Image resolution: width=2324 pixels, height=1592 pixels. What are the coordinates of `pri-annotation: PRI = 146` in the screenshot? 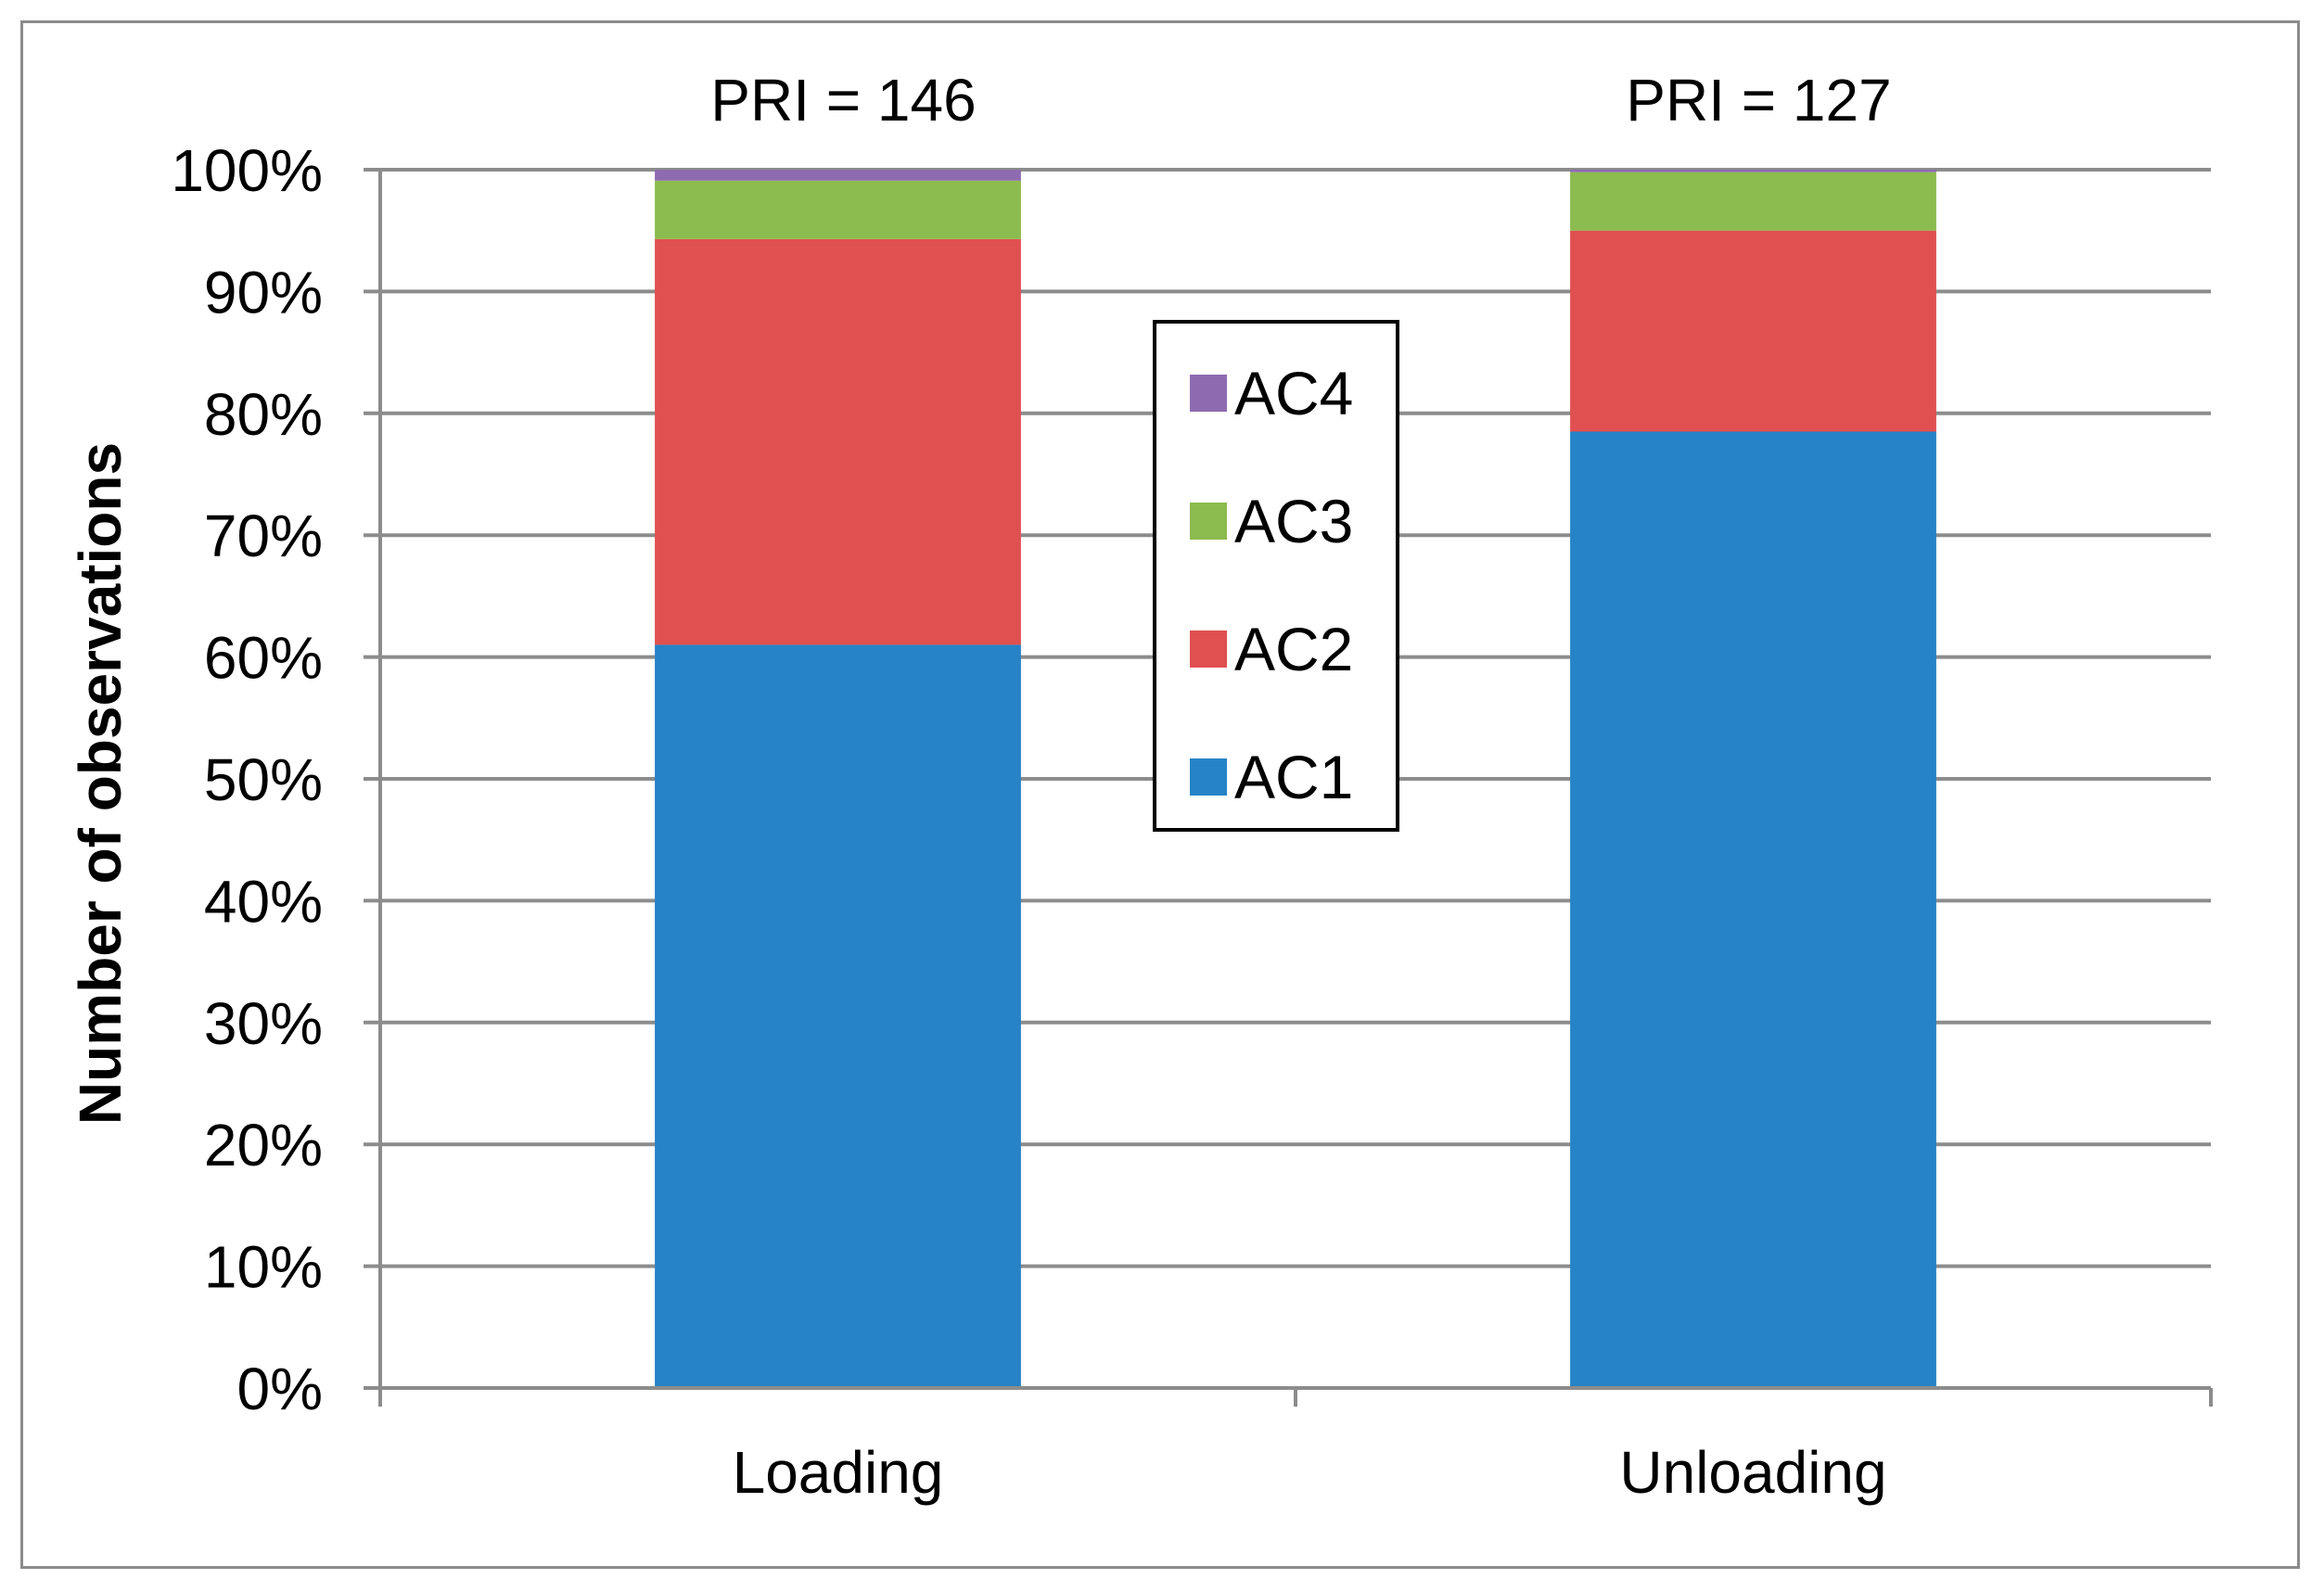 It's located at (843, 100).